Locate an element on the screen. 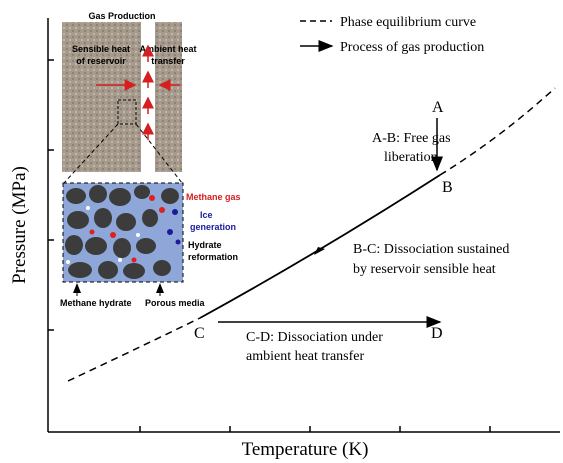 This screenshot has height=463, width=563. annotation: ambient heat transfer is located at coordinates (305, 356).